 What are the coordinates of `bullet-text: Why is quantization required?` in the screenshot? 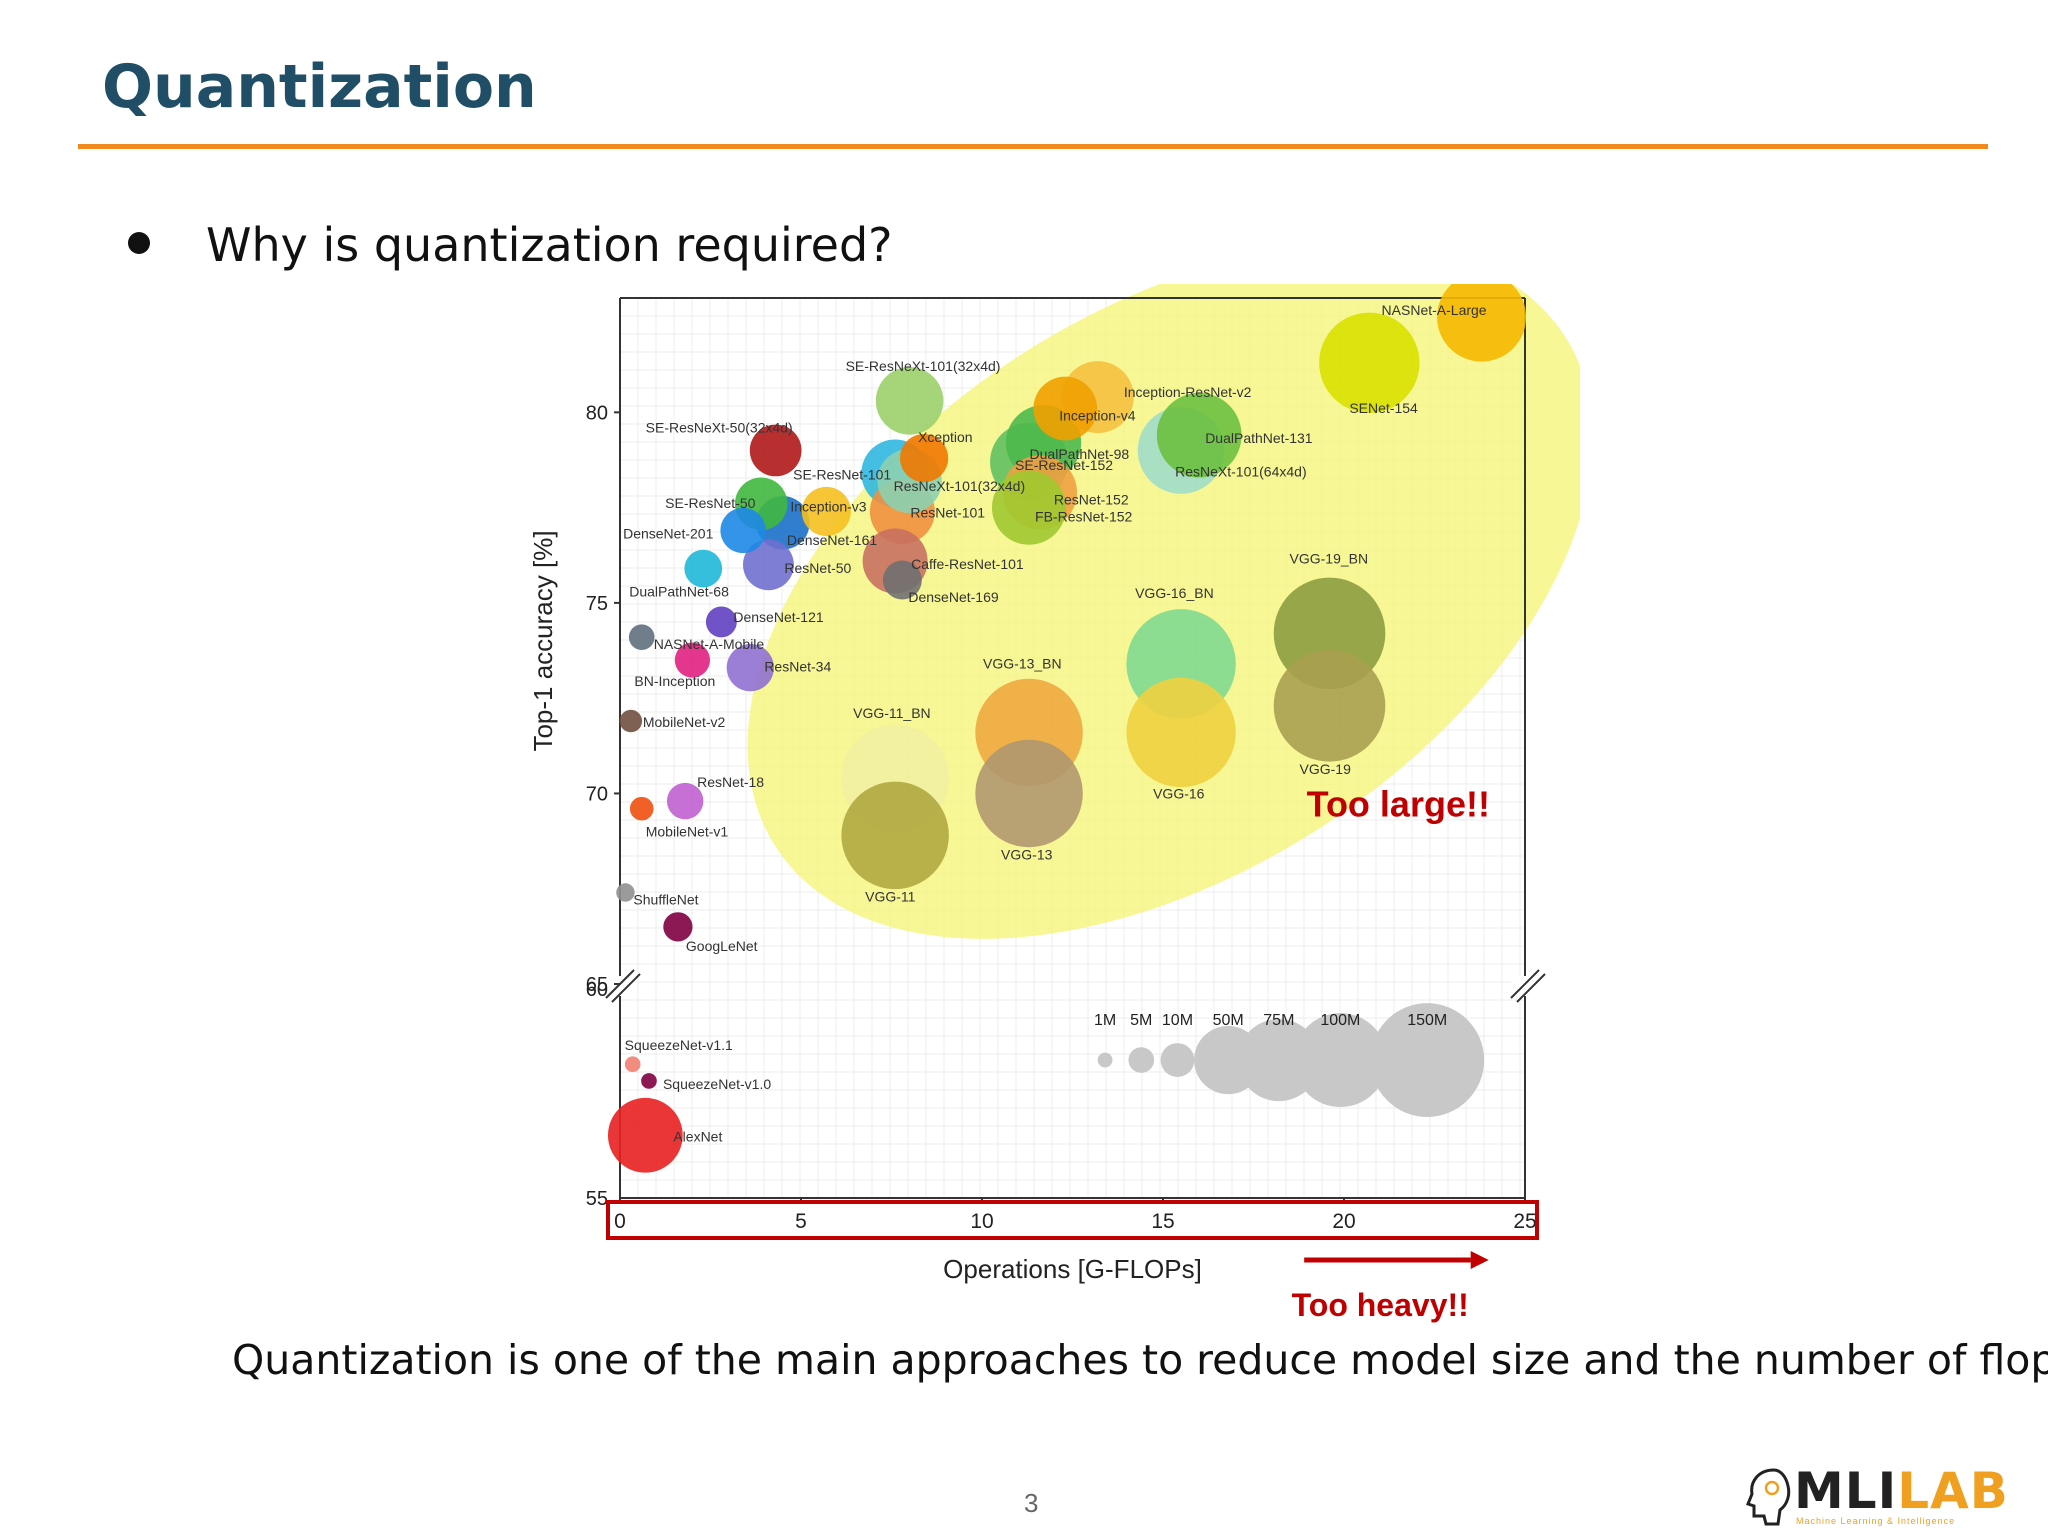 It's located at (549, 245).